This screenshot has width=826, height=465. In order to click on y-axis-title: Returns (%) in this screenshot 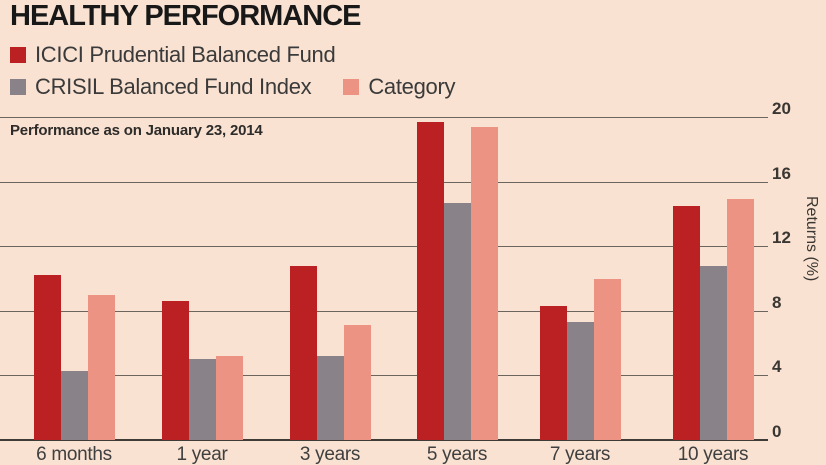, I will do `click(811, 239)`.